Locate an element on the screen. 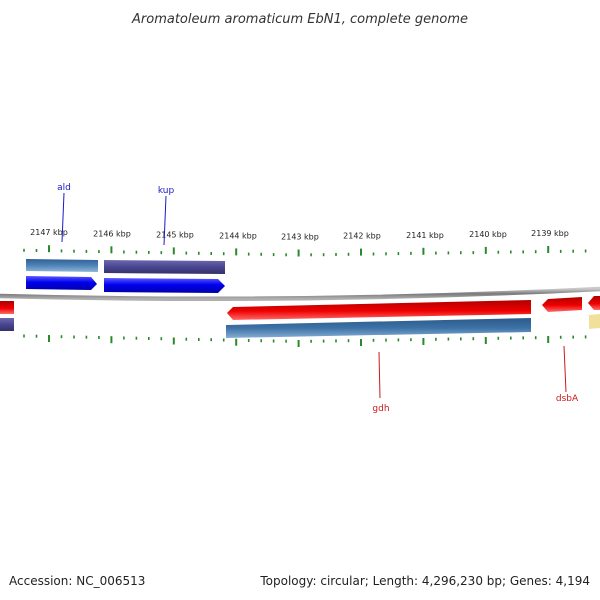 The image size is (600, 600). accession-label: Accession: NC_006513 is located at coordinates (77, 581).